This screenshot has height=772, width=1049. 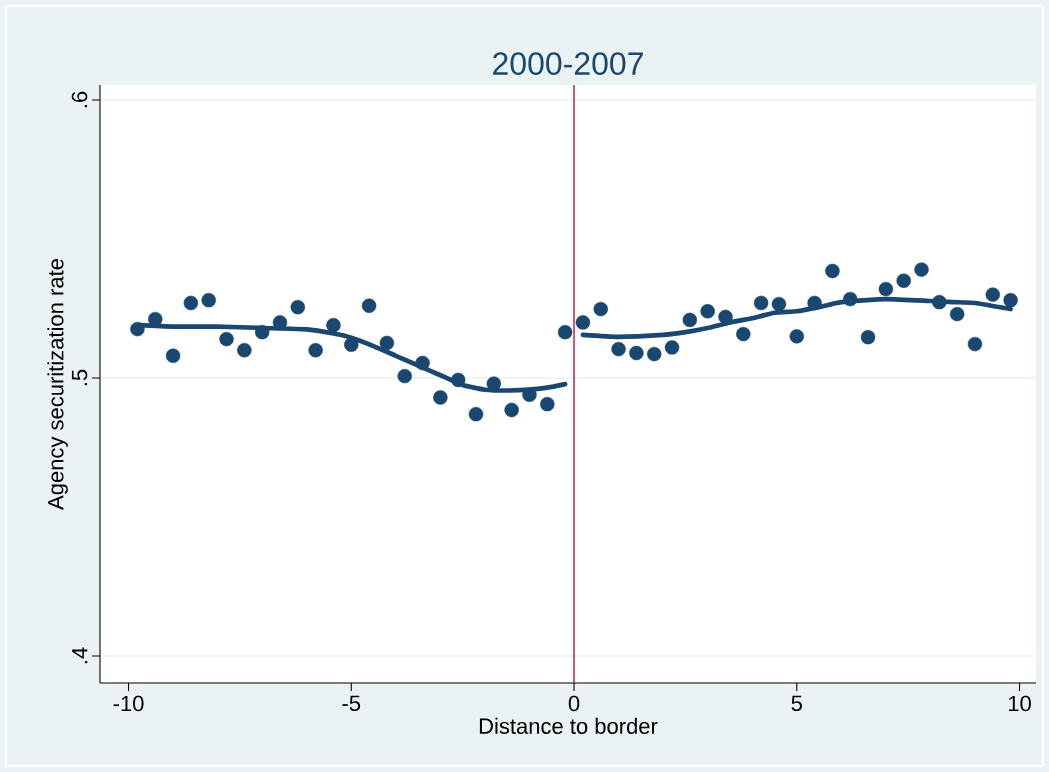 I want to click on y-tick-label: .5, so click(x=79, y=377).